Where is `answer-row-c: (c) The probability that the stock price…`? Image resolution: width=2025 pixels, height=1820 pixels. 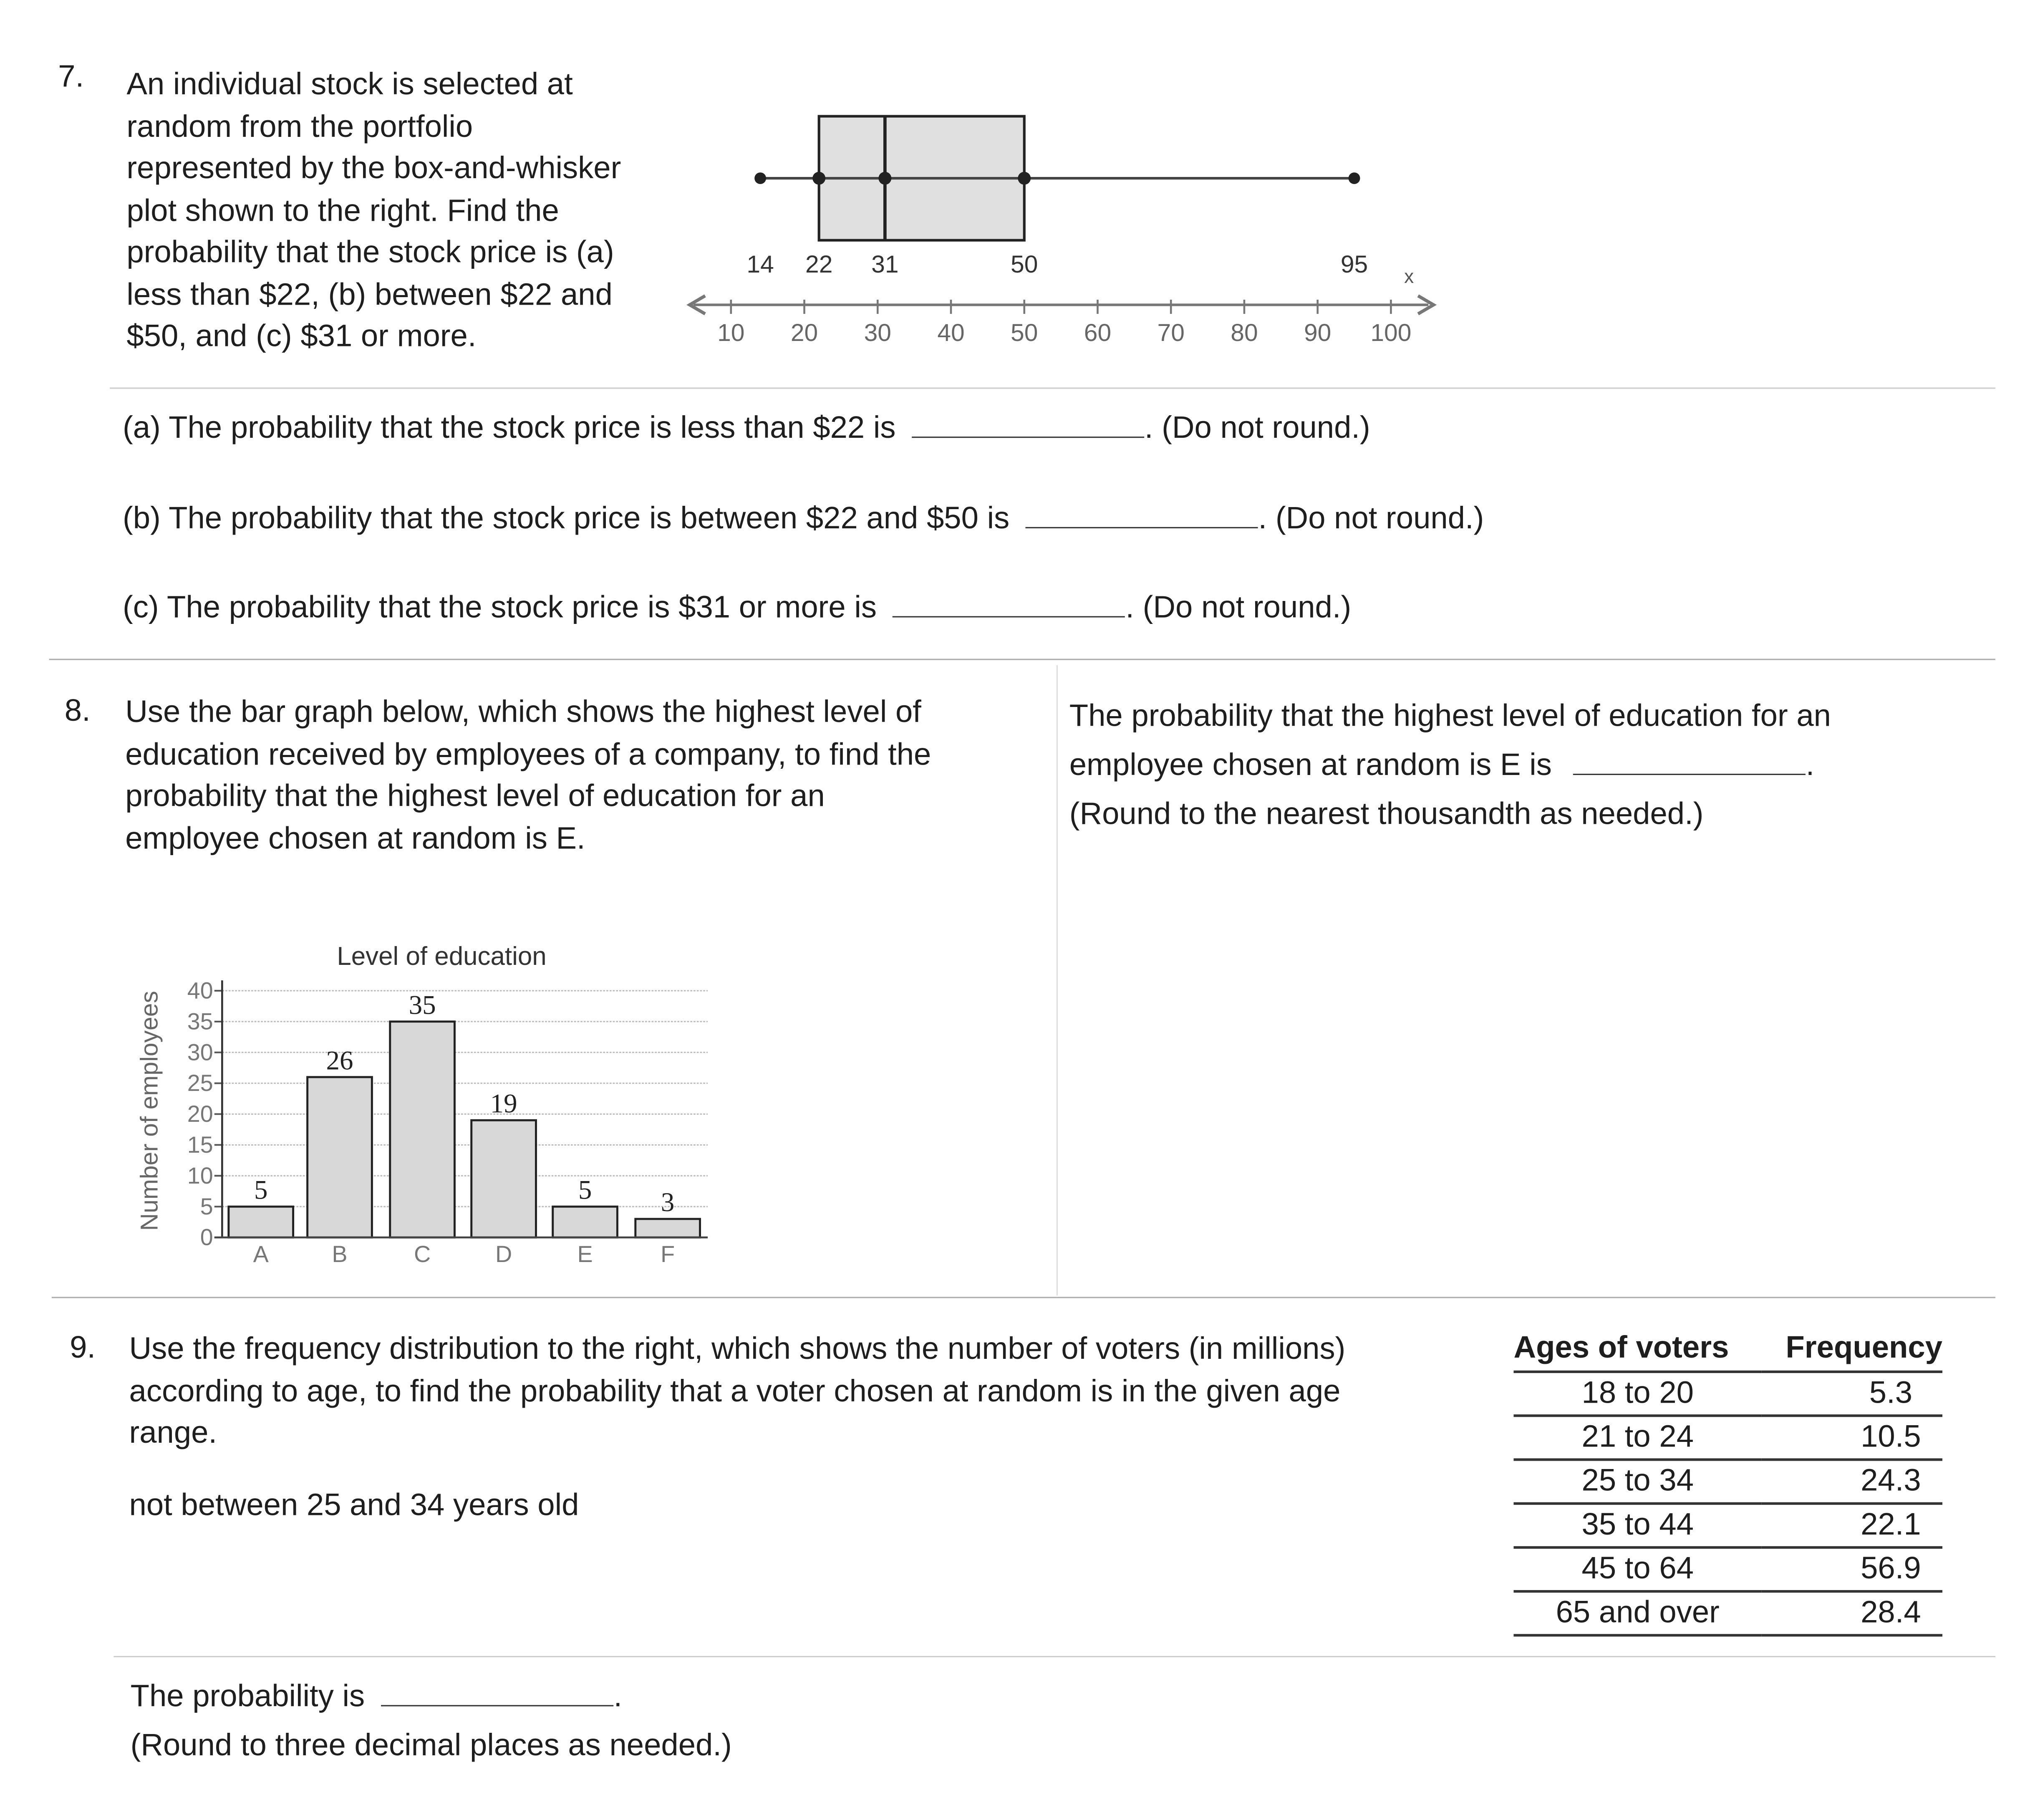
answer-row-c: (c) The probability that the stock price… is located at coordinates (737, 608).